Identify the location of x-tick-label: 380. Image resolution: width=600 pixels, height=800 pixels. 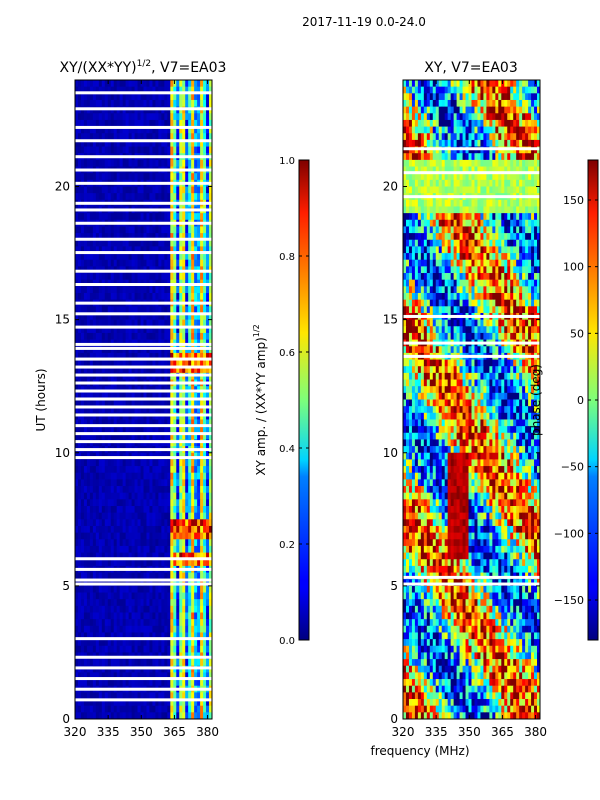
(207, 732).